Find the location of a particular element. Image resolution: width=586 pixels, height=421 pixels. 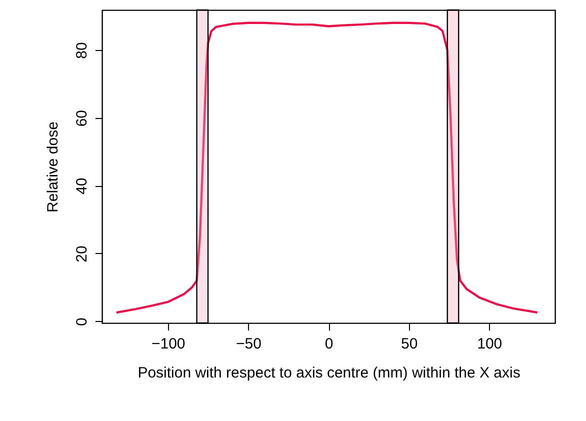

x-axis-title: Position with respect to axis centre (mm) within the X axis is located at coordinates (329, 373).